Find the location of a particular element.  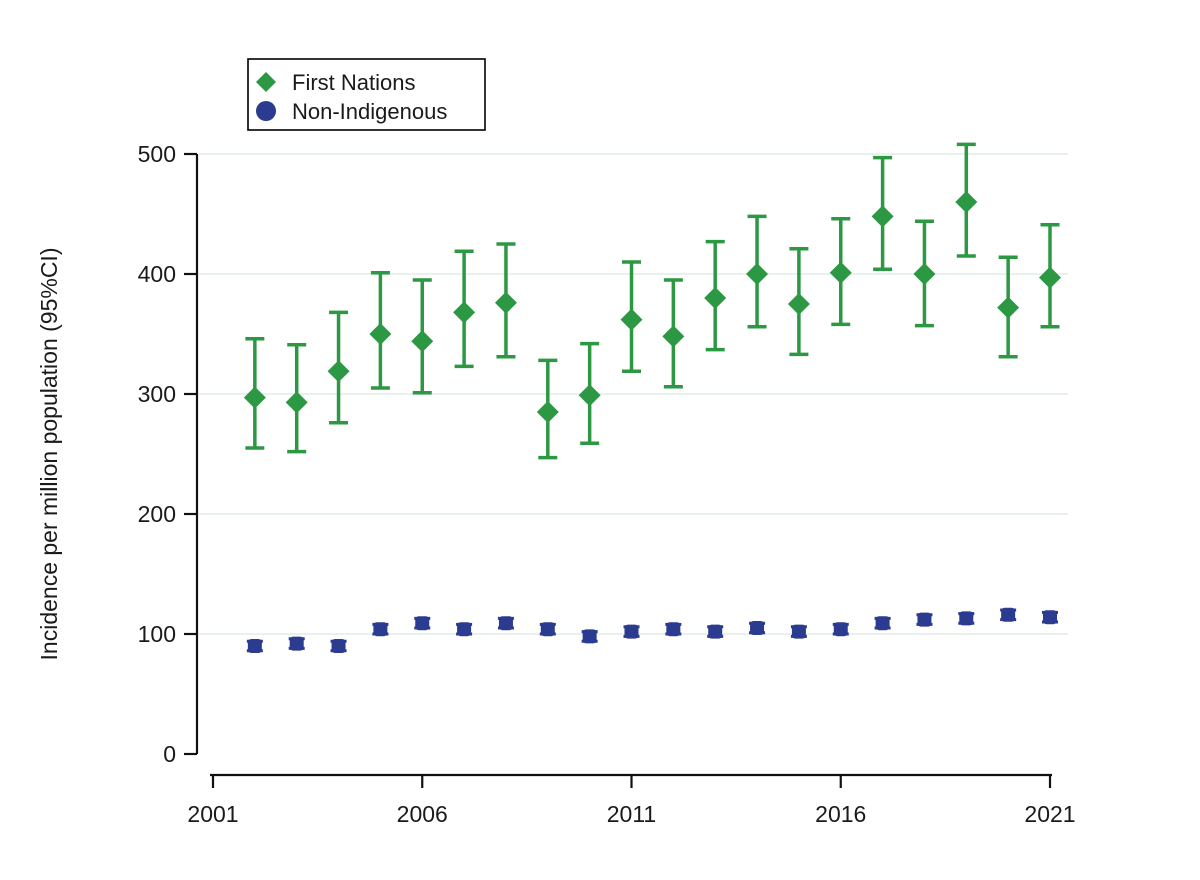

x-tick-label: 2001 is located at coordinates (212, 814).